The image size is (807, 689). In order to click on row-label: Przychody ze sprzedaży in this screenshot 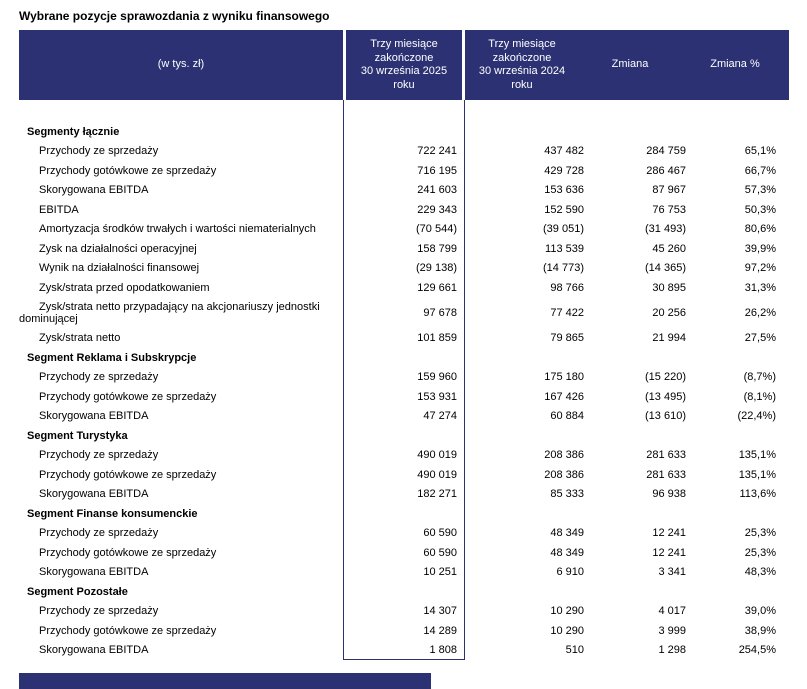, I will do `click(99, 455)`.